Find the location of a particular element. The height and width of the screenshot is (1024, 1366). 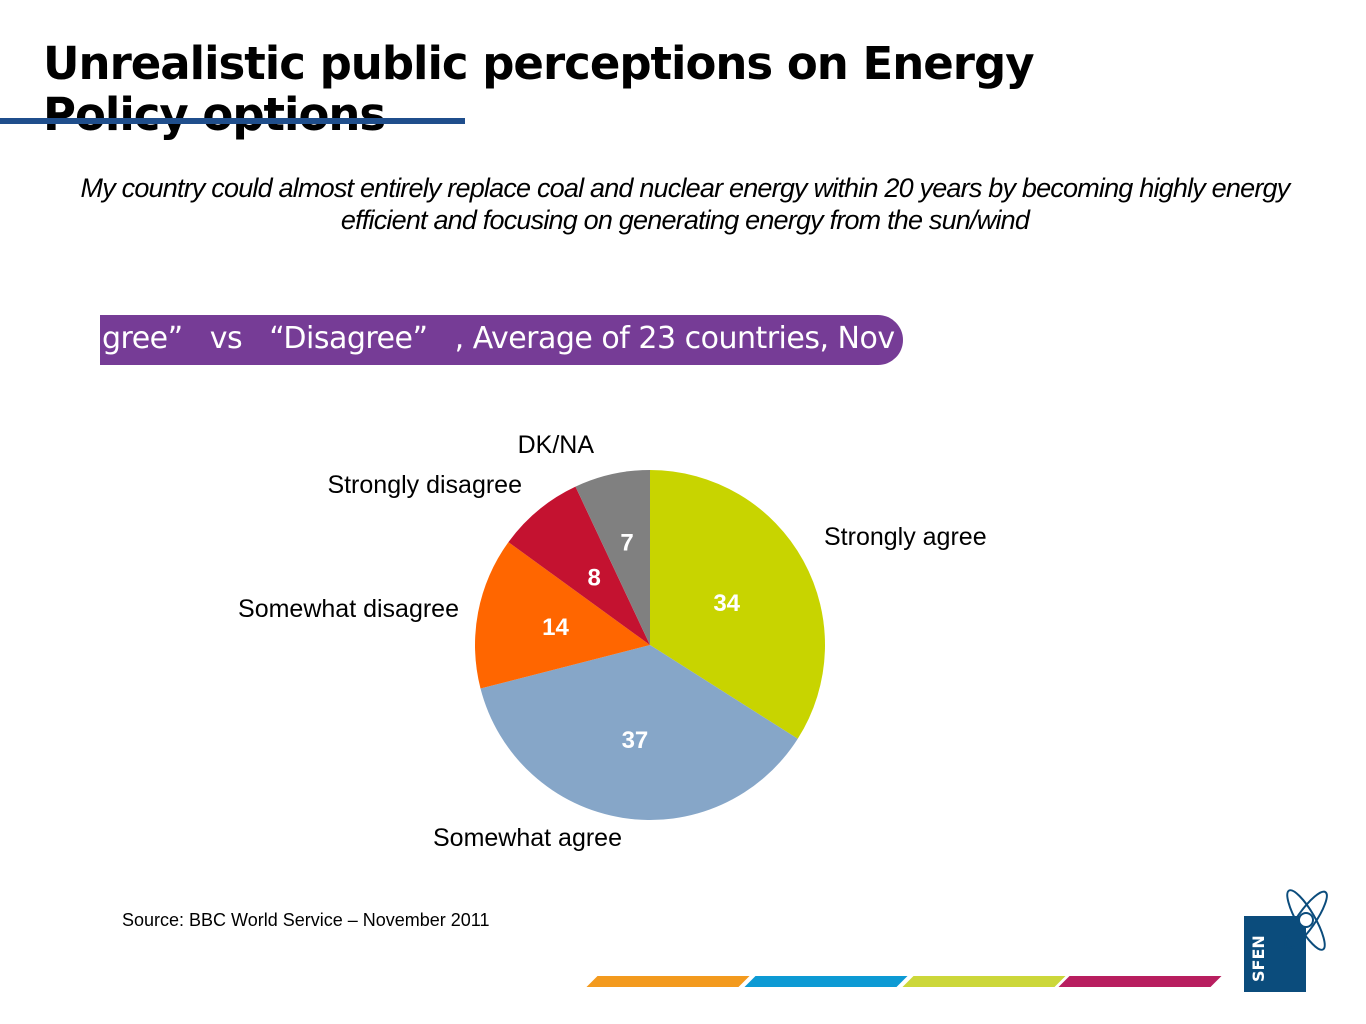

pie-slice-strongly-disagree is located at coordinates (579, 565).